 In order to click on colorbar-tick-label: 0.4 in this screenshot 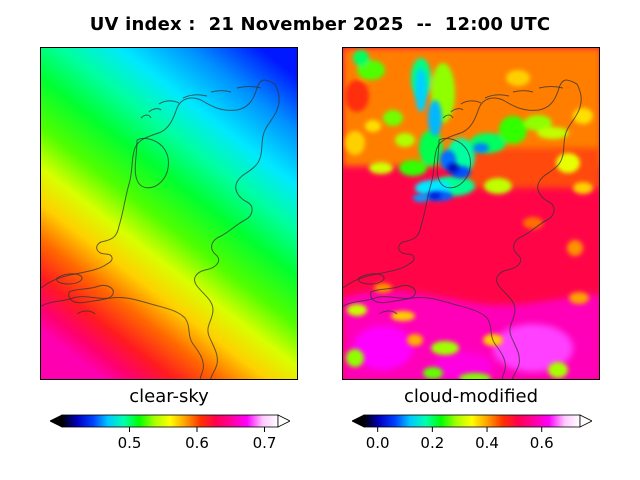, I will do `click(487, 443)`.